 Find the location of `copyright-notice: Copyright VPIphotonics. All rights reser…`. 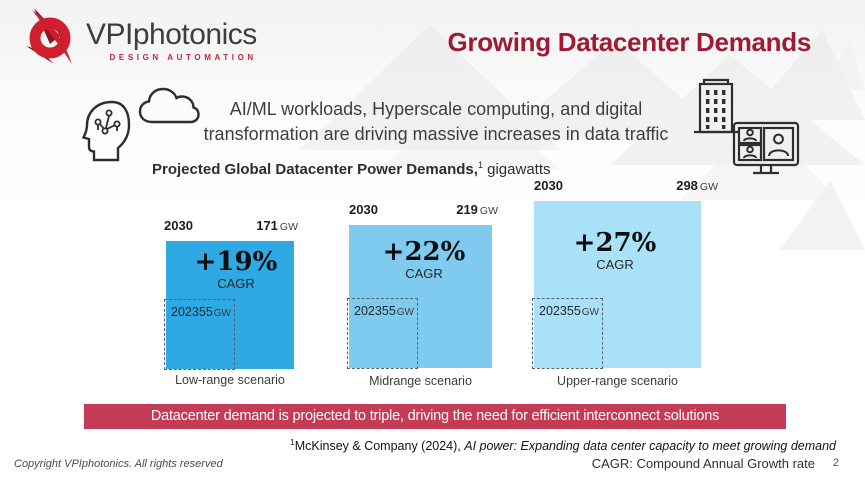

copyright-notice: Copyright VPIphotonics. All rights reser… is located at coordinates (118, 464).